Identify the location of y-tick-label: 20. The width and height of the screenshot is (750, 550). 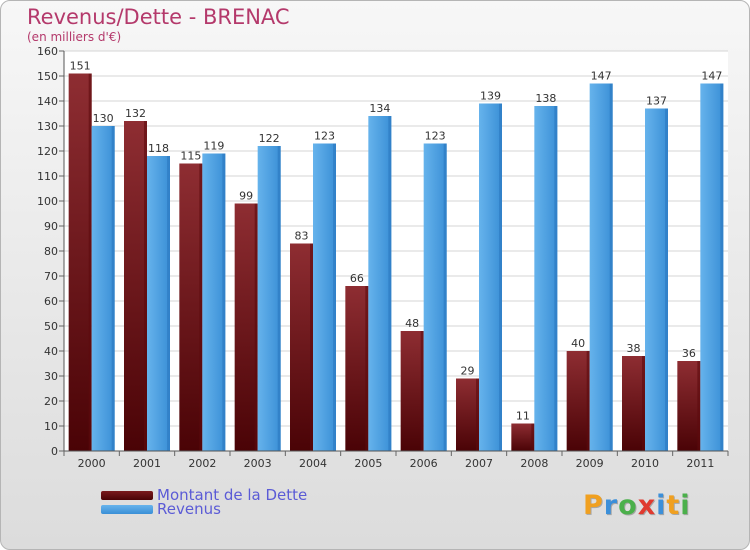
(51, 401).